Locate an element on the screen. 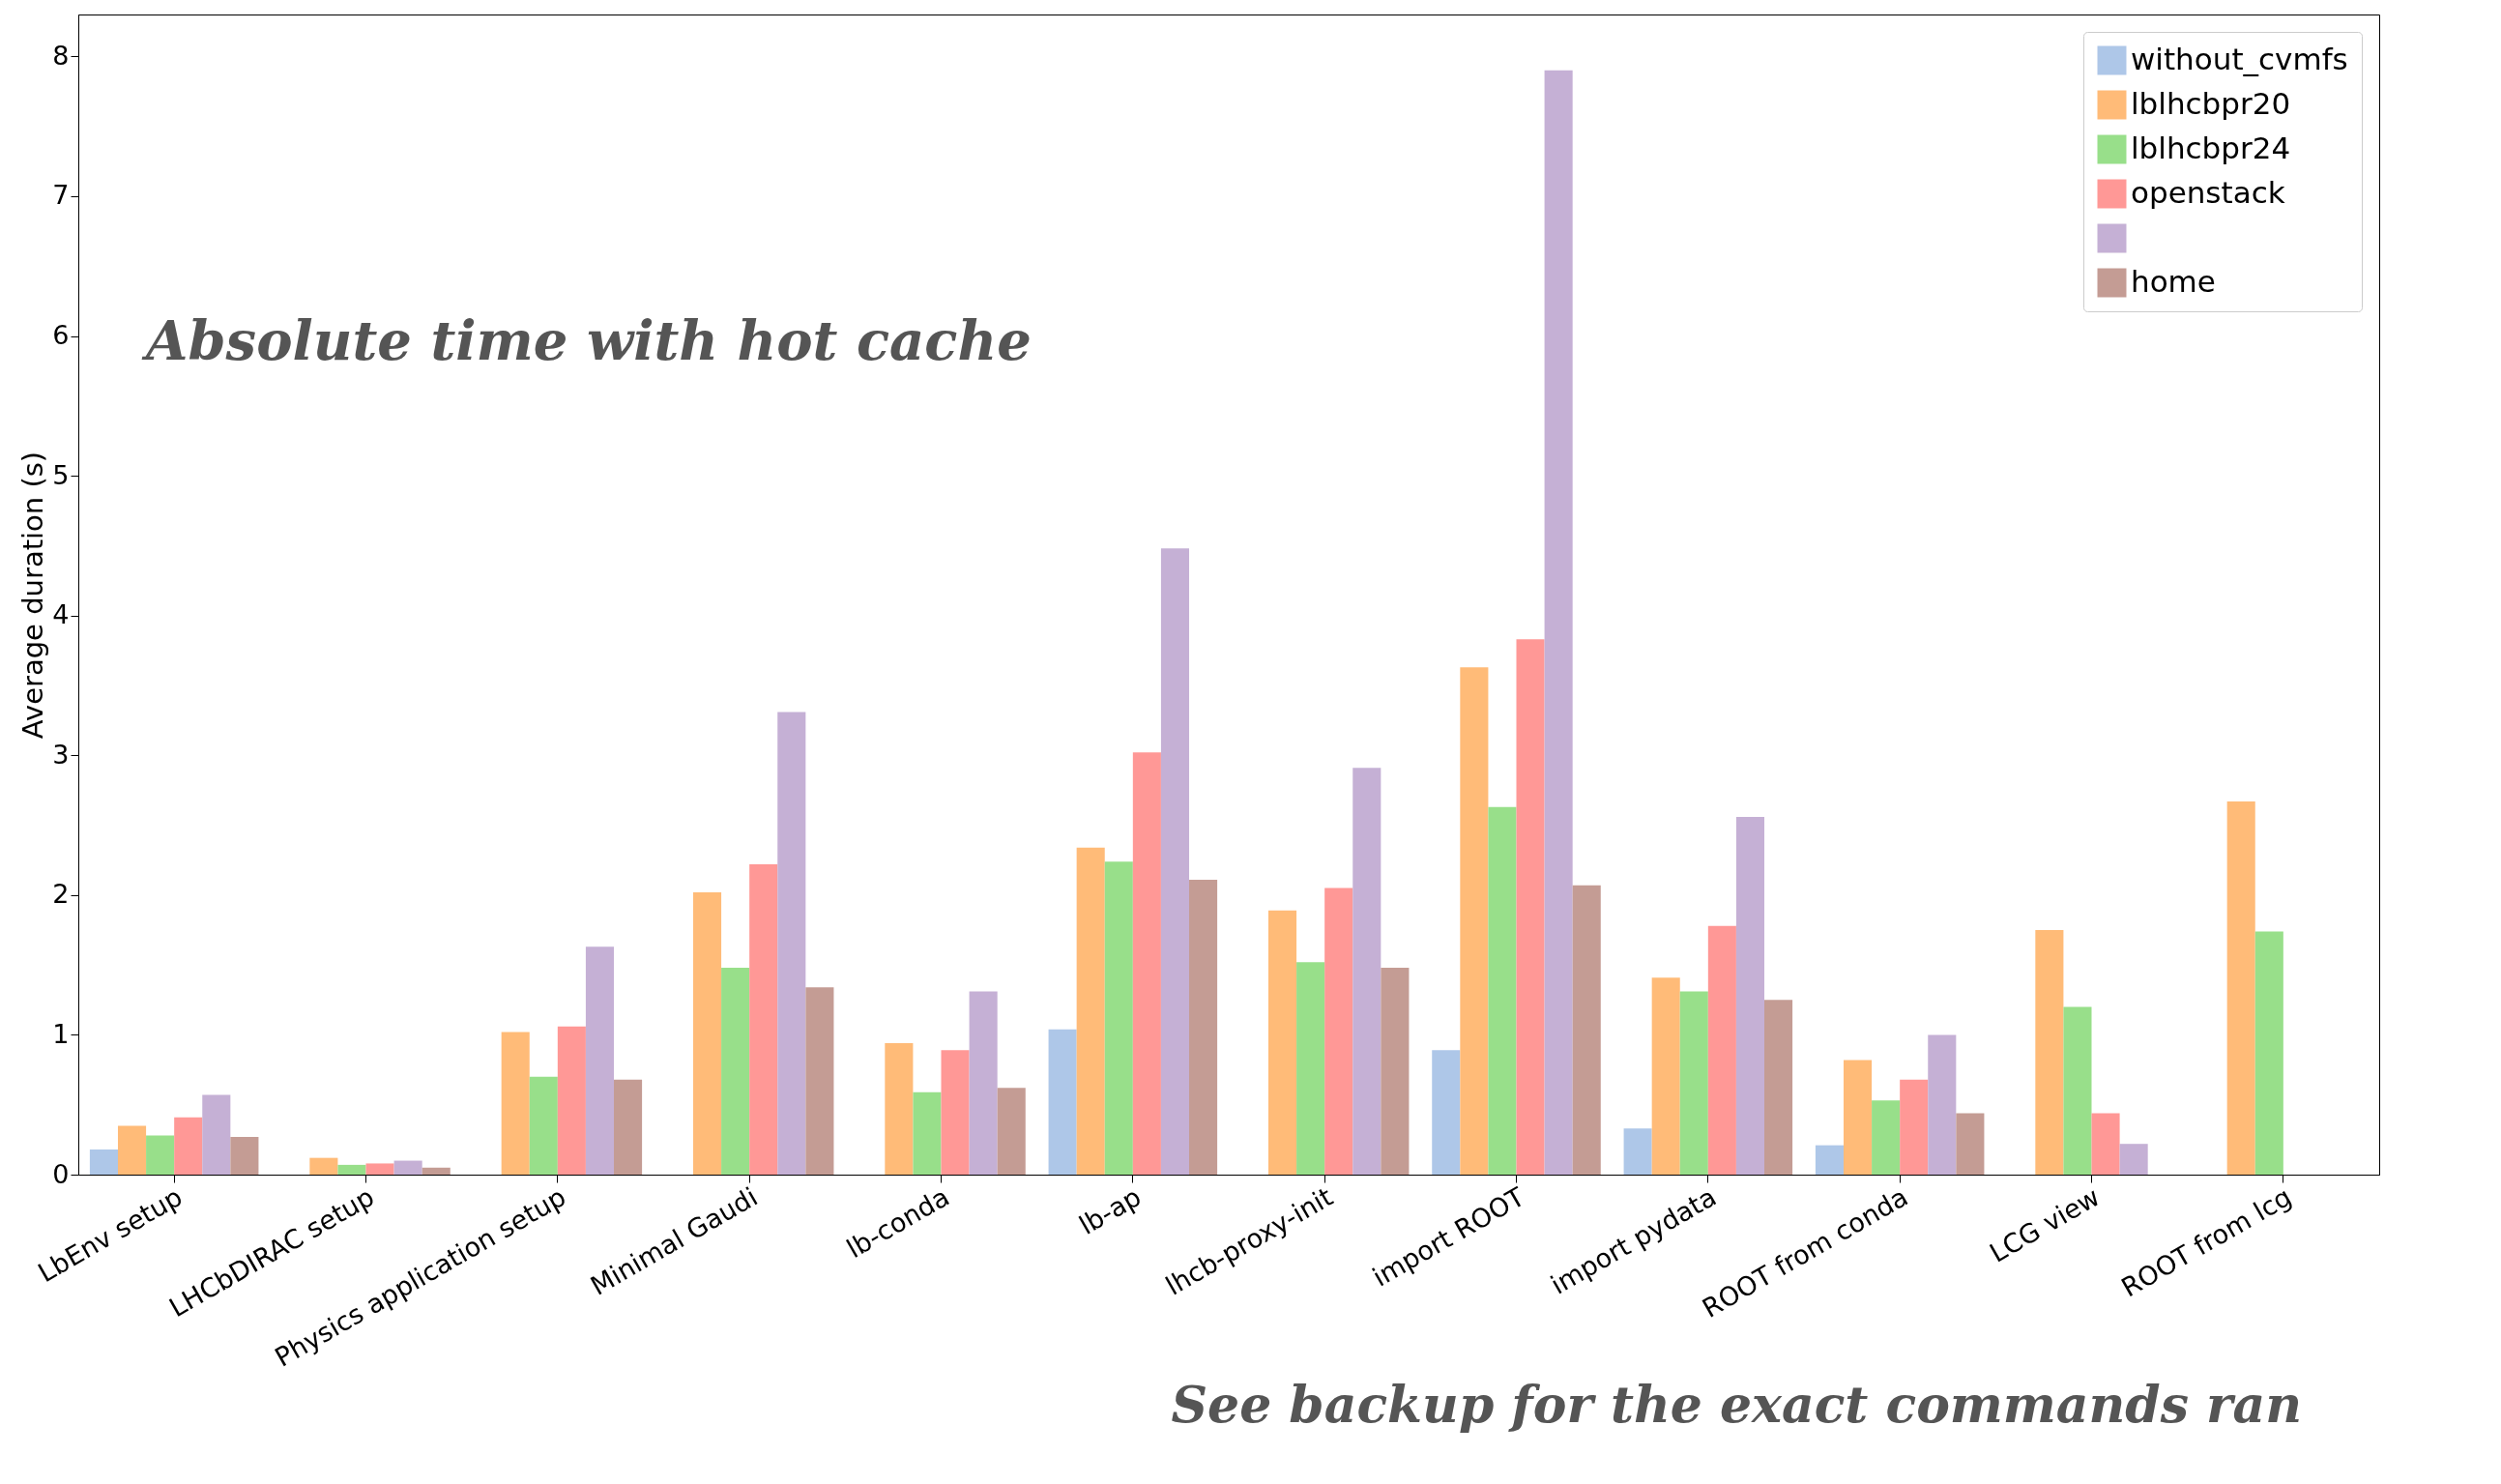 Image resolution: width=2501 pixels, height=1484 pixels. text: See backup for the exact commands ran is located at coordinates (1736, 1404).